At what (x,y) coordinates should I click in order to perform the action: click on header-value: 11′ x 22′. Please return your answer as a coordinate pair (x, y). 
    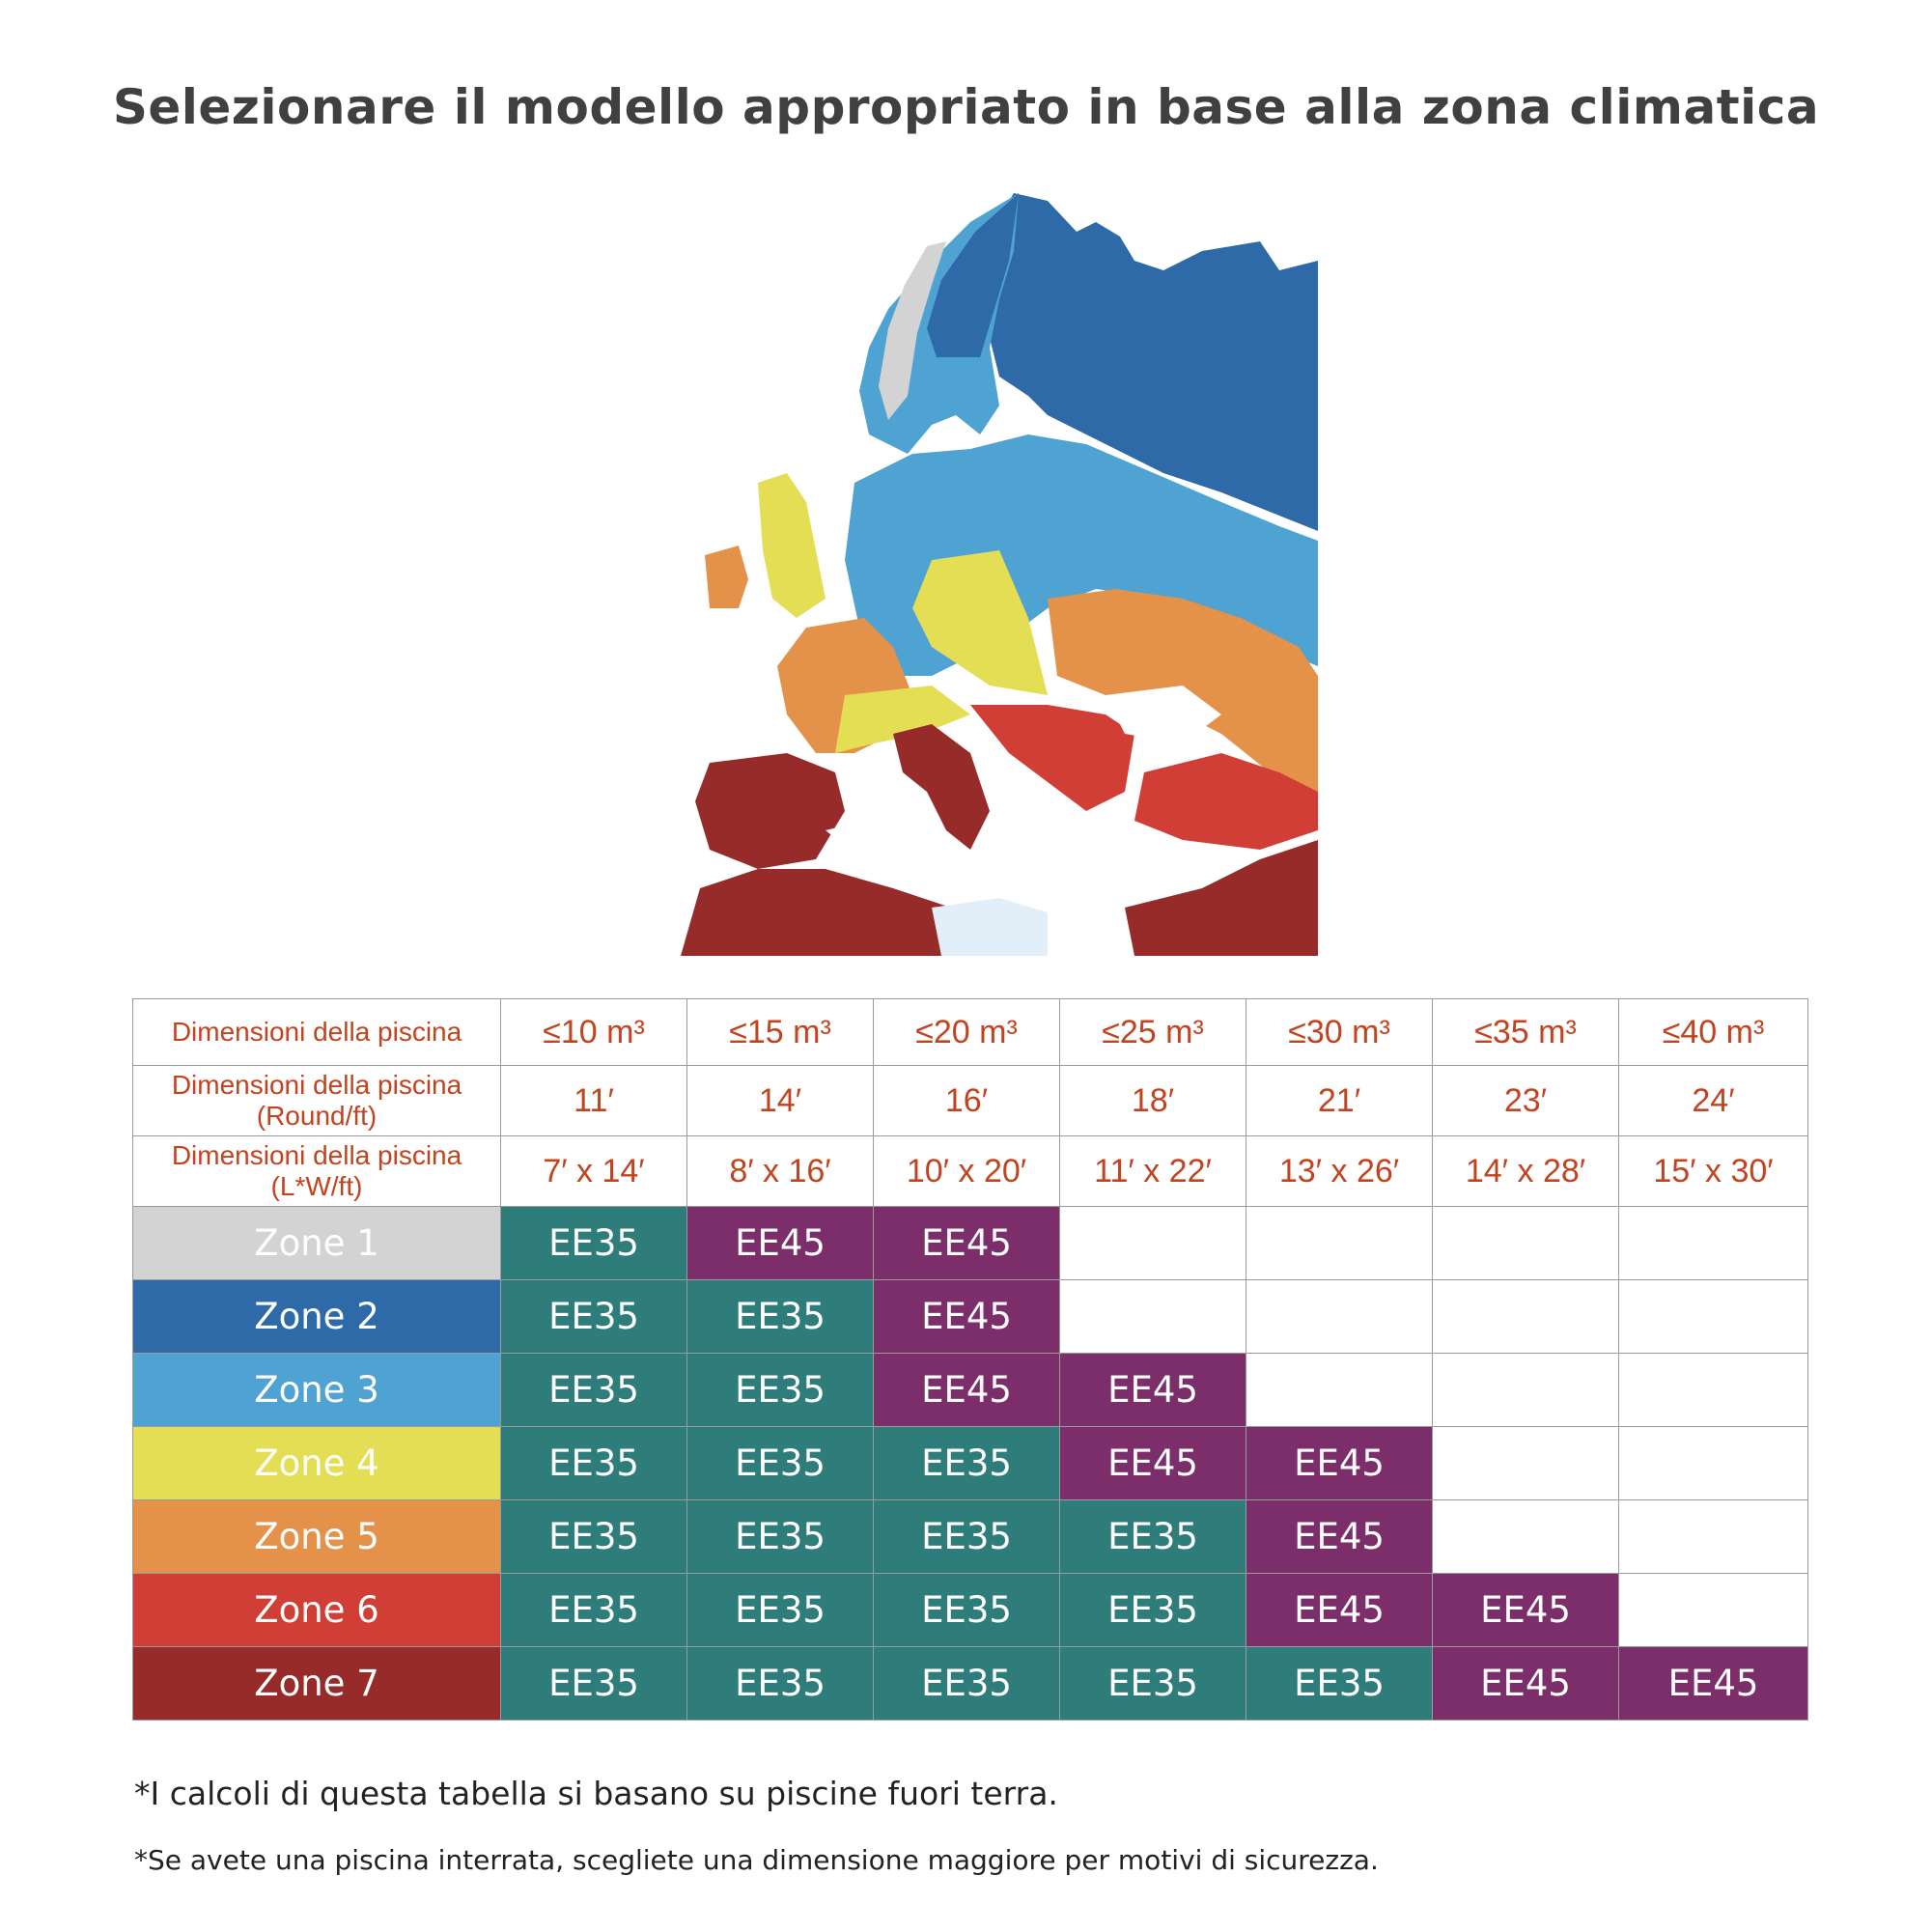
    Looking at the image, I should click on (1153, 1171).